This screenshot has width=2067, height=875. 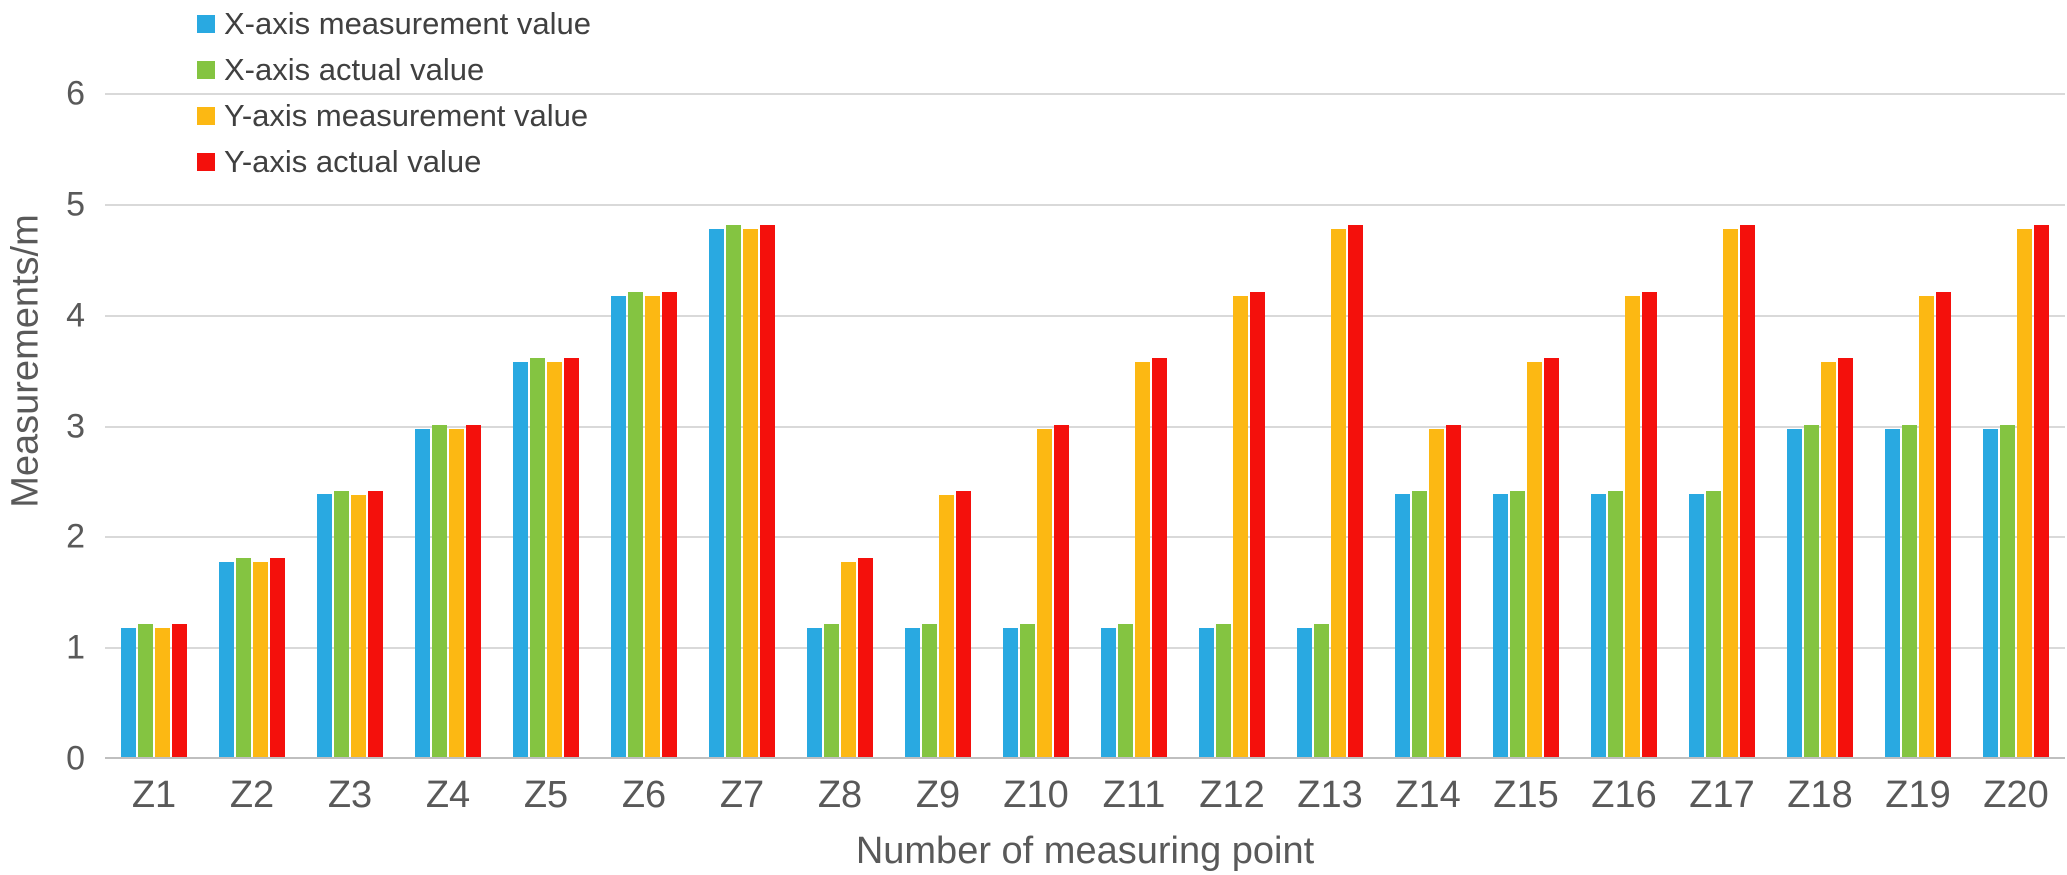 I want to click on bar-group-z4, so click(x=448, y=425).